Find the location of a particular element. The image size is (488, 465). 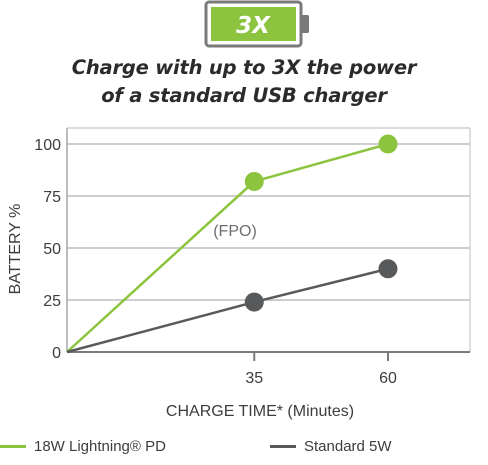

fpo-annotation: (FPO) is located at coordinates (235, 231).